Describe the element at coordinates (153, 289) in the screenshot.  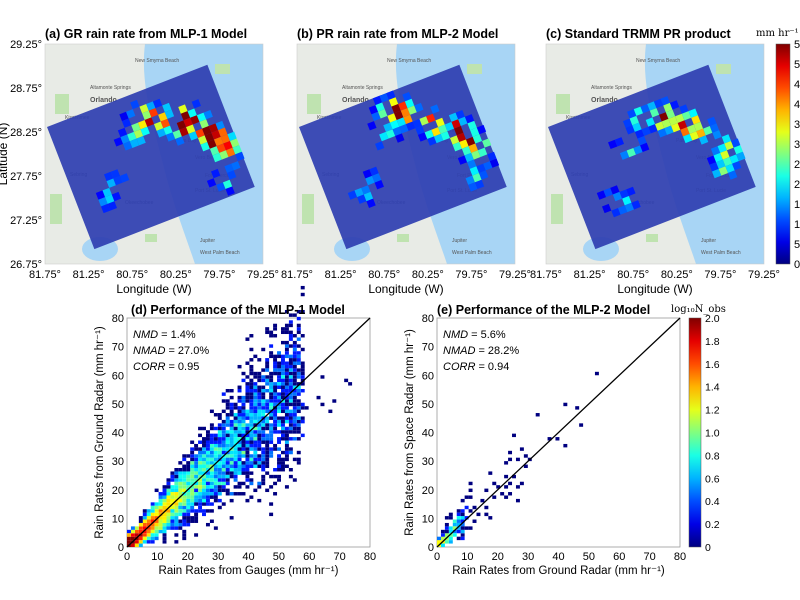
I see `x-axis-label: Longitude (W)` at that location.